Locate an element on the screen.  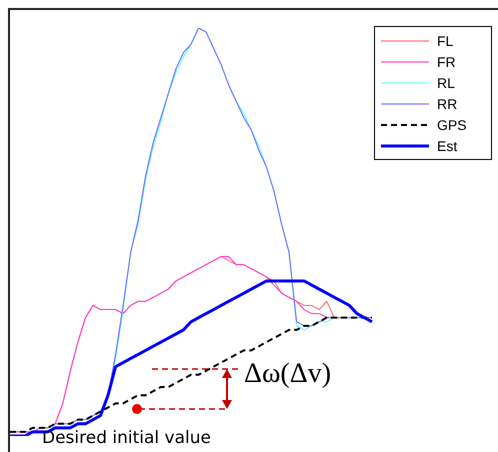
legend-label: FR is located at coordinates (446, 62).